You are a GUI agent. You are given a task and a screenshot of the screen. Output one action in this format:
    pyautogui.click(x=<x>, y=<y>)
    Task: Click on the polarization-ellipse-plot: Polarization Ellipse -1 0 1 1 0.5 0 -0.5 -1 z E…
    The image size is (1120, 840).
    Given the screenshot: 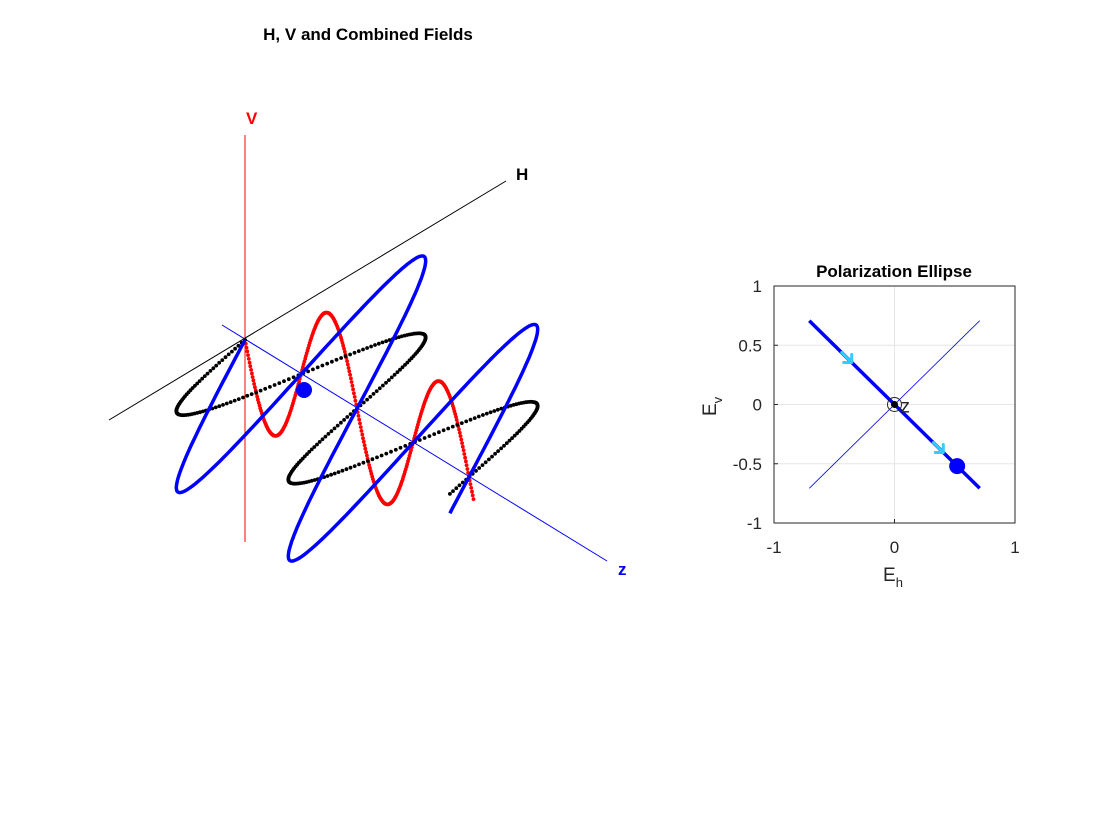 What is the action you would take?
    pyautogui.click(x=860, y=426)
    